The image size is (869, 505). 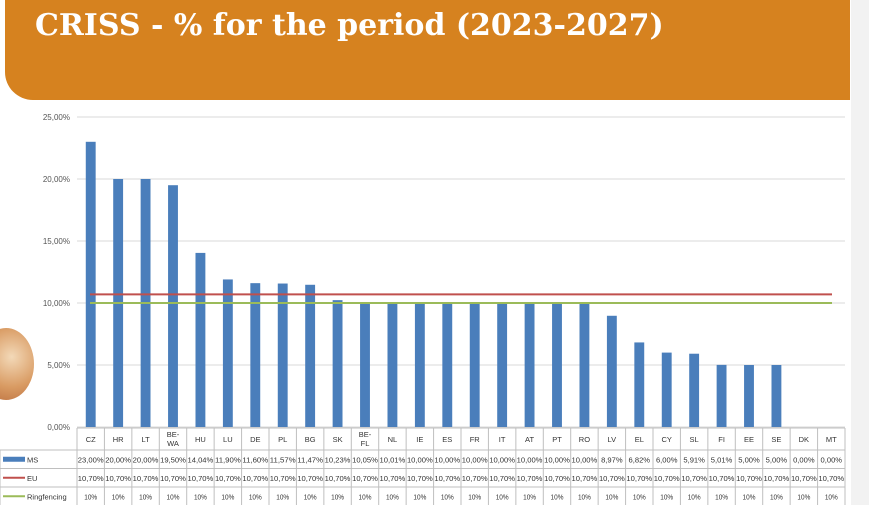 What do you see at coordinates (639, 384) in the screenshot?
I see `bar-el` at bounding box center [639, 384].